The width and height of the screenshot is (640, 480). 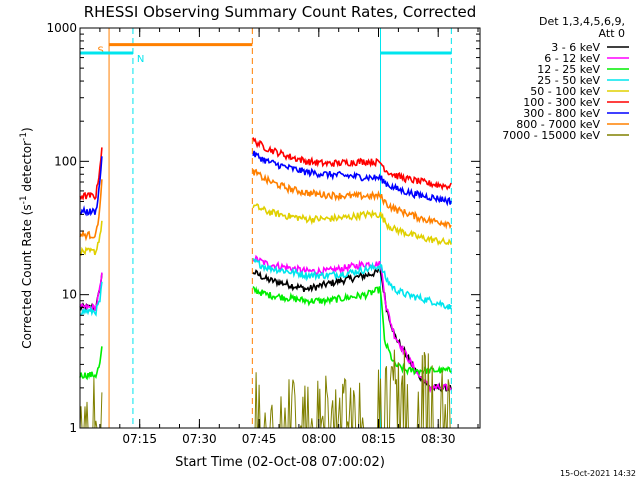 I want to click on series-line-50-100-keV, so click(x=265, y=229).